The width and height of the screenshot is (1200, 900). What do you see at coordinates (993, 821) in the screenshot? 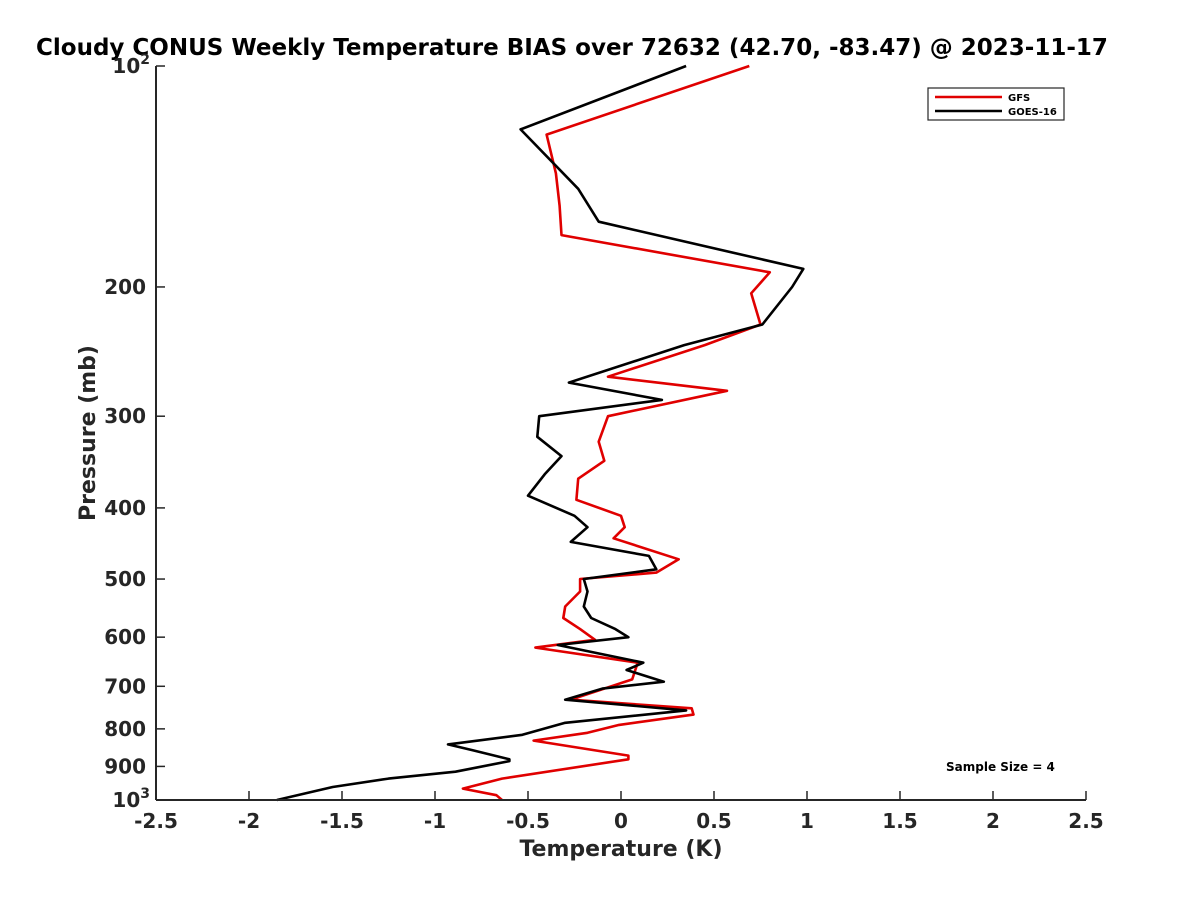
I see `x-tick-label: 2` at bounding box center [993, 821].